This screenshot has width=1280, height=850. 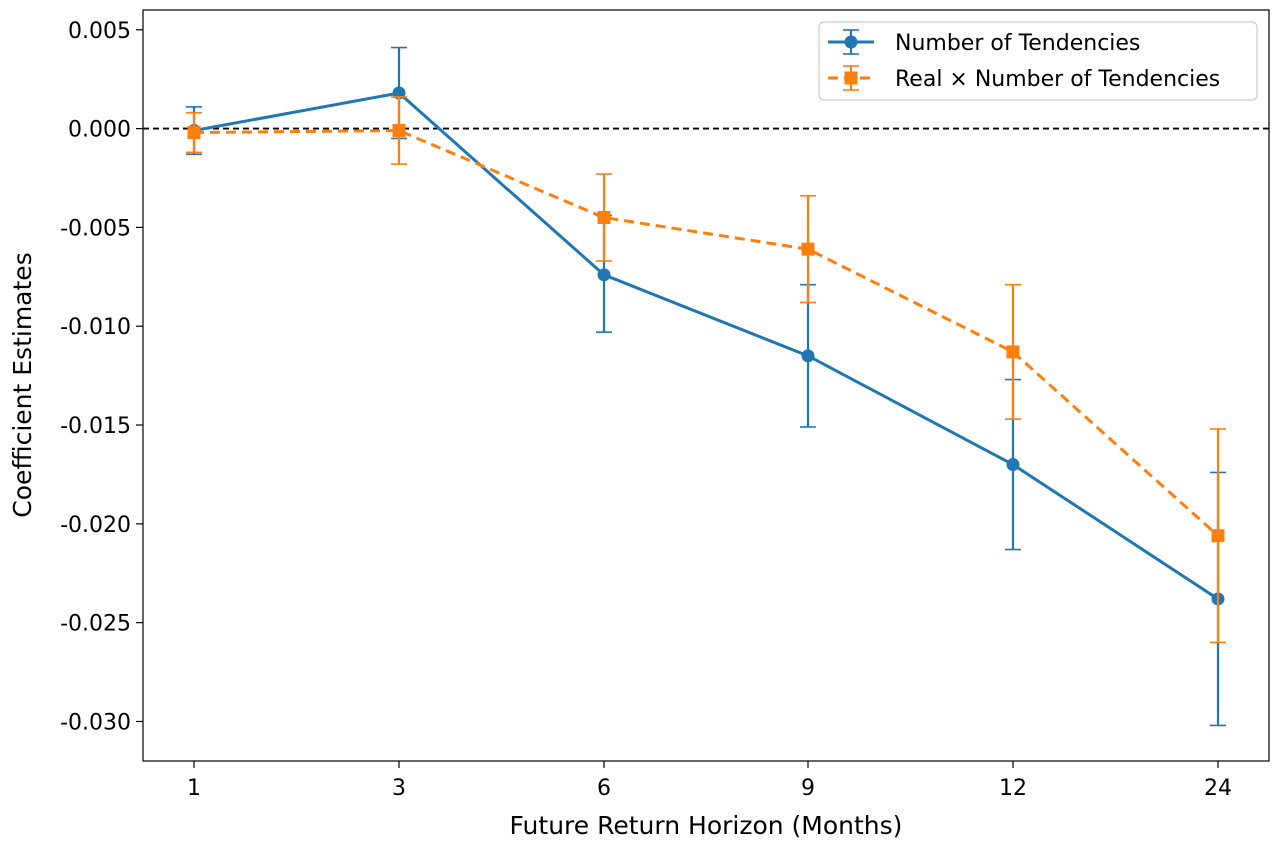 I want to click on legend-entry: Number of Tendencies, so click(x=984, y=42).